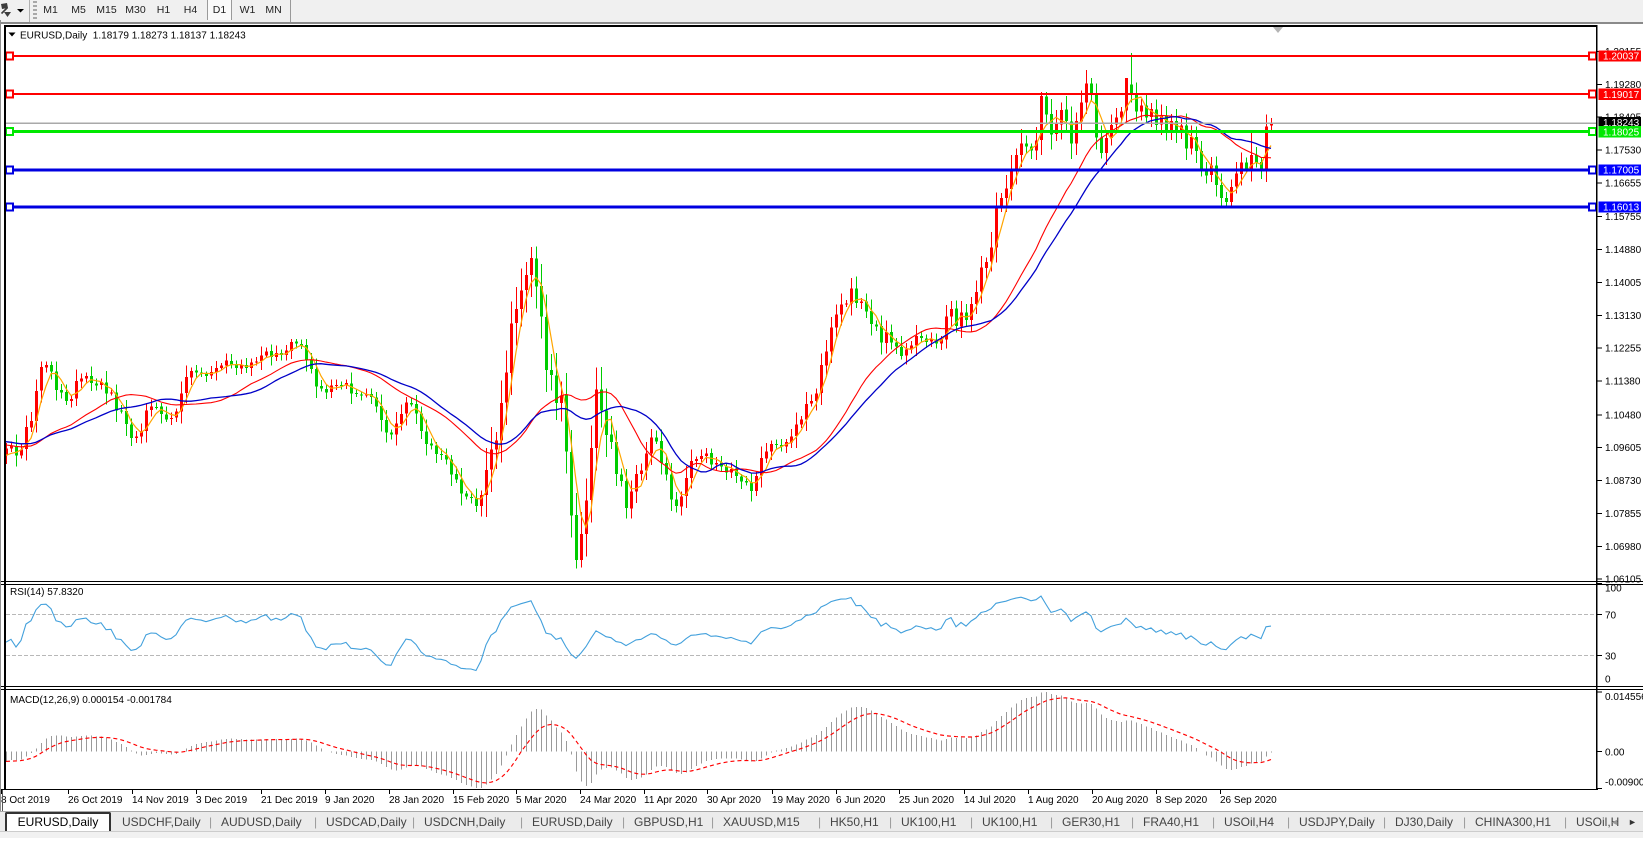 This screenshot has height=843, width=1643. What do you see at coordinates (541, 800) in the screenshot?
I see `svg-text: 5 Mar 2020` at bounding box center [541, 800].